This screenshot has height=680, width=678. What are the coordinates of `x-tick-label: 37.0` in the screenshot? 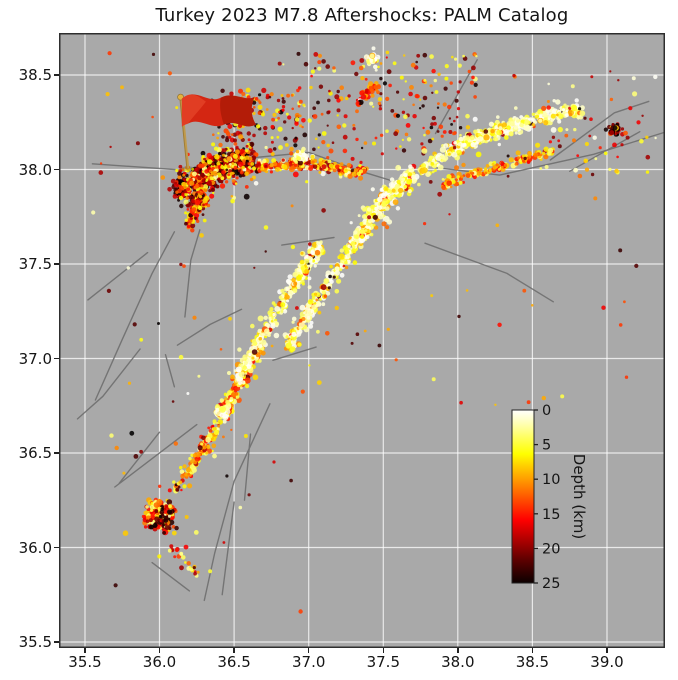 It's located at (308, 662).